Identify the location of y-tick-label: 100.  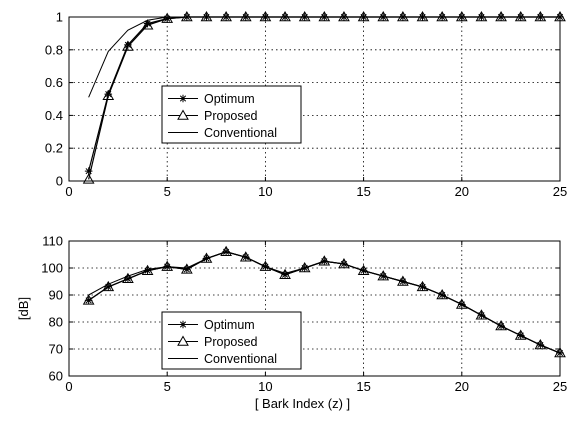
(52, 268).